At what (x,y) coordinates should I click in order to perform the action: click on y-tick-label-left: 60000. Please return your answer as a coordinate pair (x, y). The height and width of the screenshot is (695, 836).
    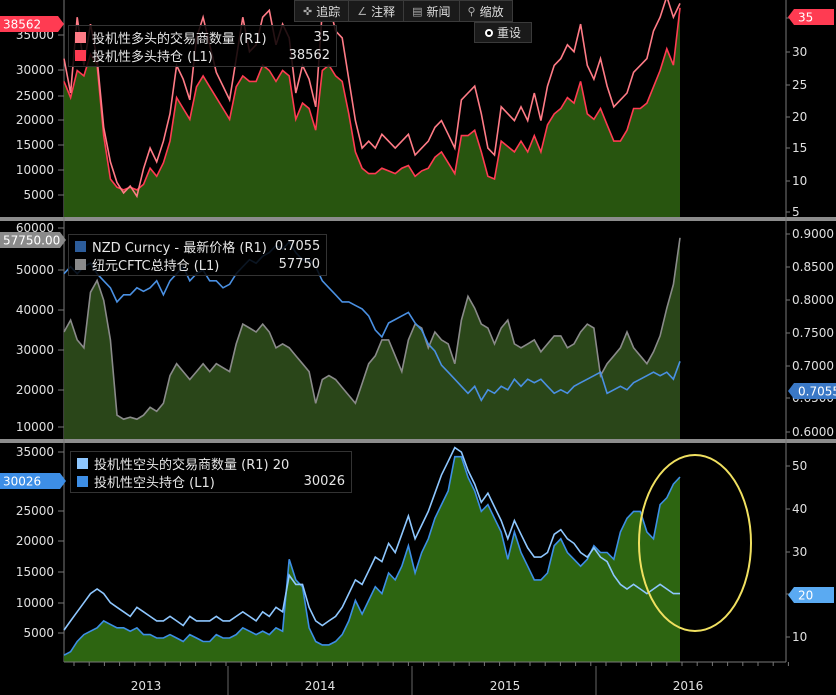
    Looking at the image, I should click on (35, 228).